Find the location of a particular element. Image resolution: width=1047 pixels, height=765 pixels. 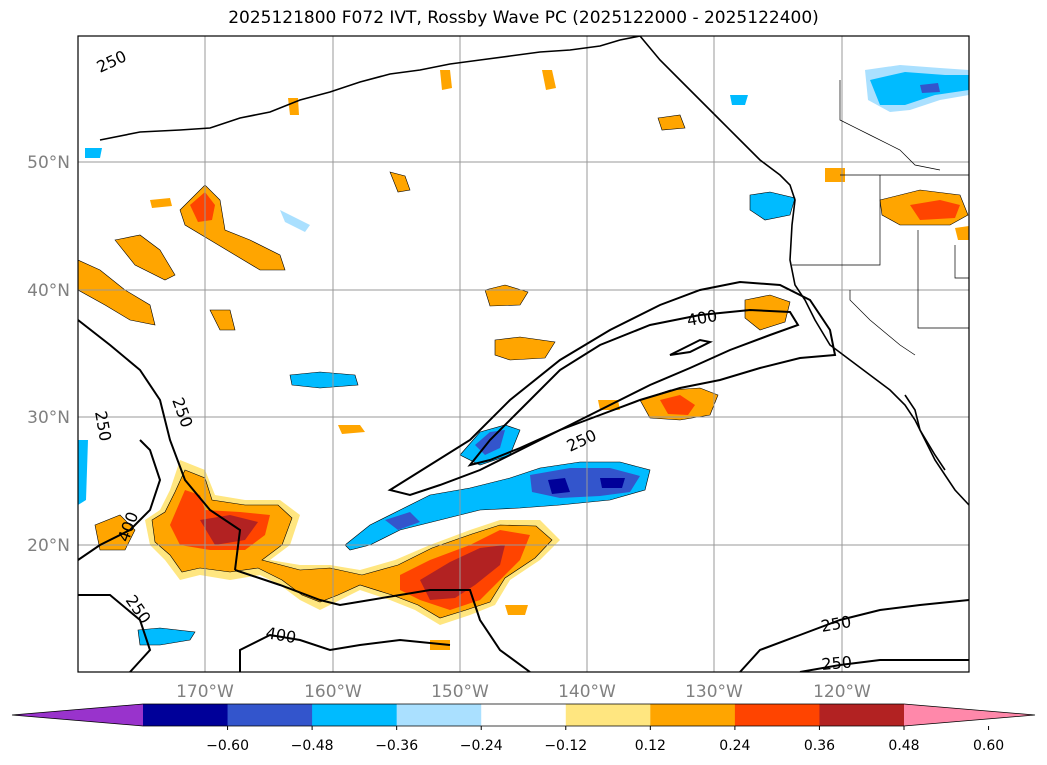

colorbar-tick-label: 0.24 is located at coordinates (734, 746).